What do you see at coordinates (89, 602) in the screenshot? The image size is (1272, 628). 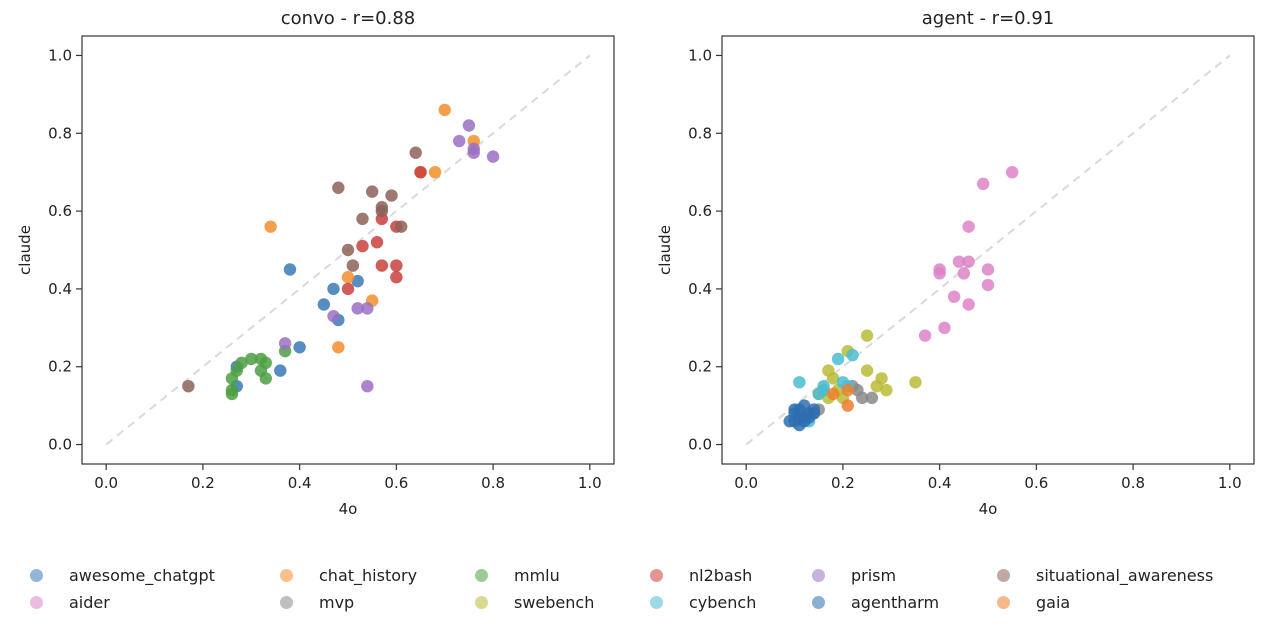 I see `legend-label: aider` at bounding box center [89, 602].